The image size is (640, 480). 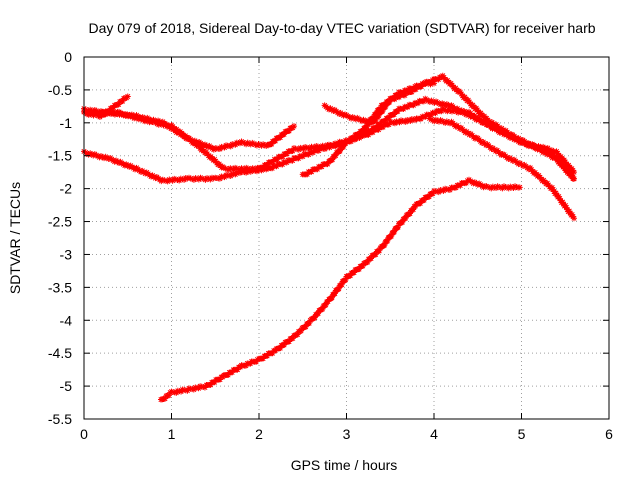 I want to click on y-tick-label: -4, so click(x=66, y=320).